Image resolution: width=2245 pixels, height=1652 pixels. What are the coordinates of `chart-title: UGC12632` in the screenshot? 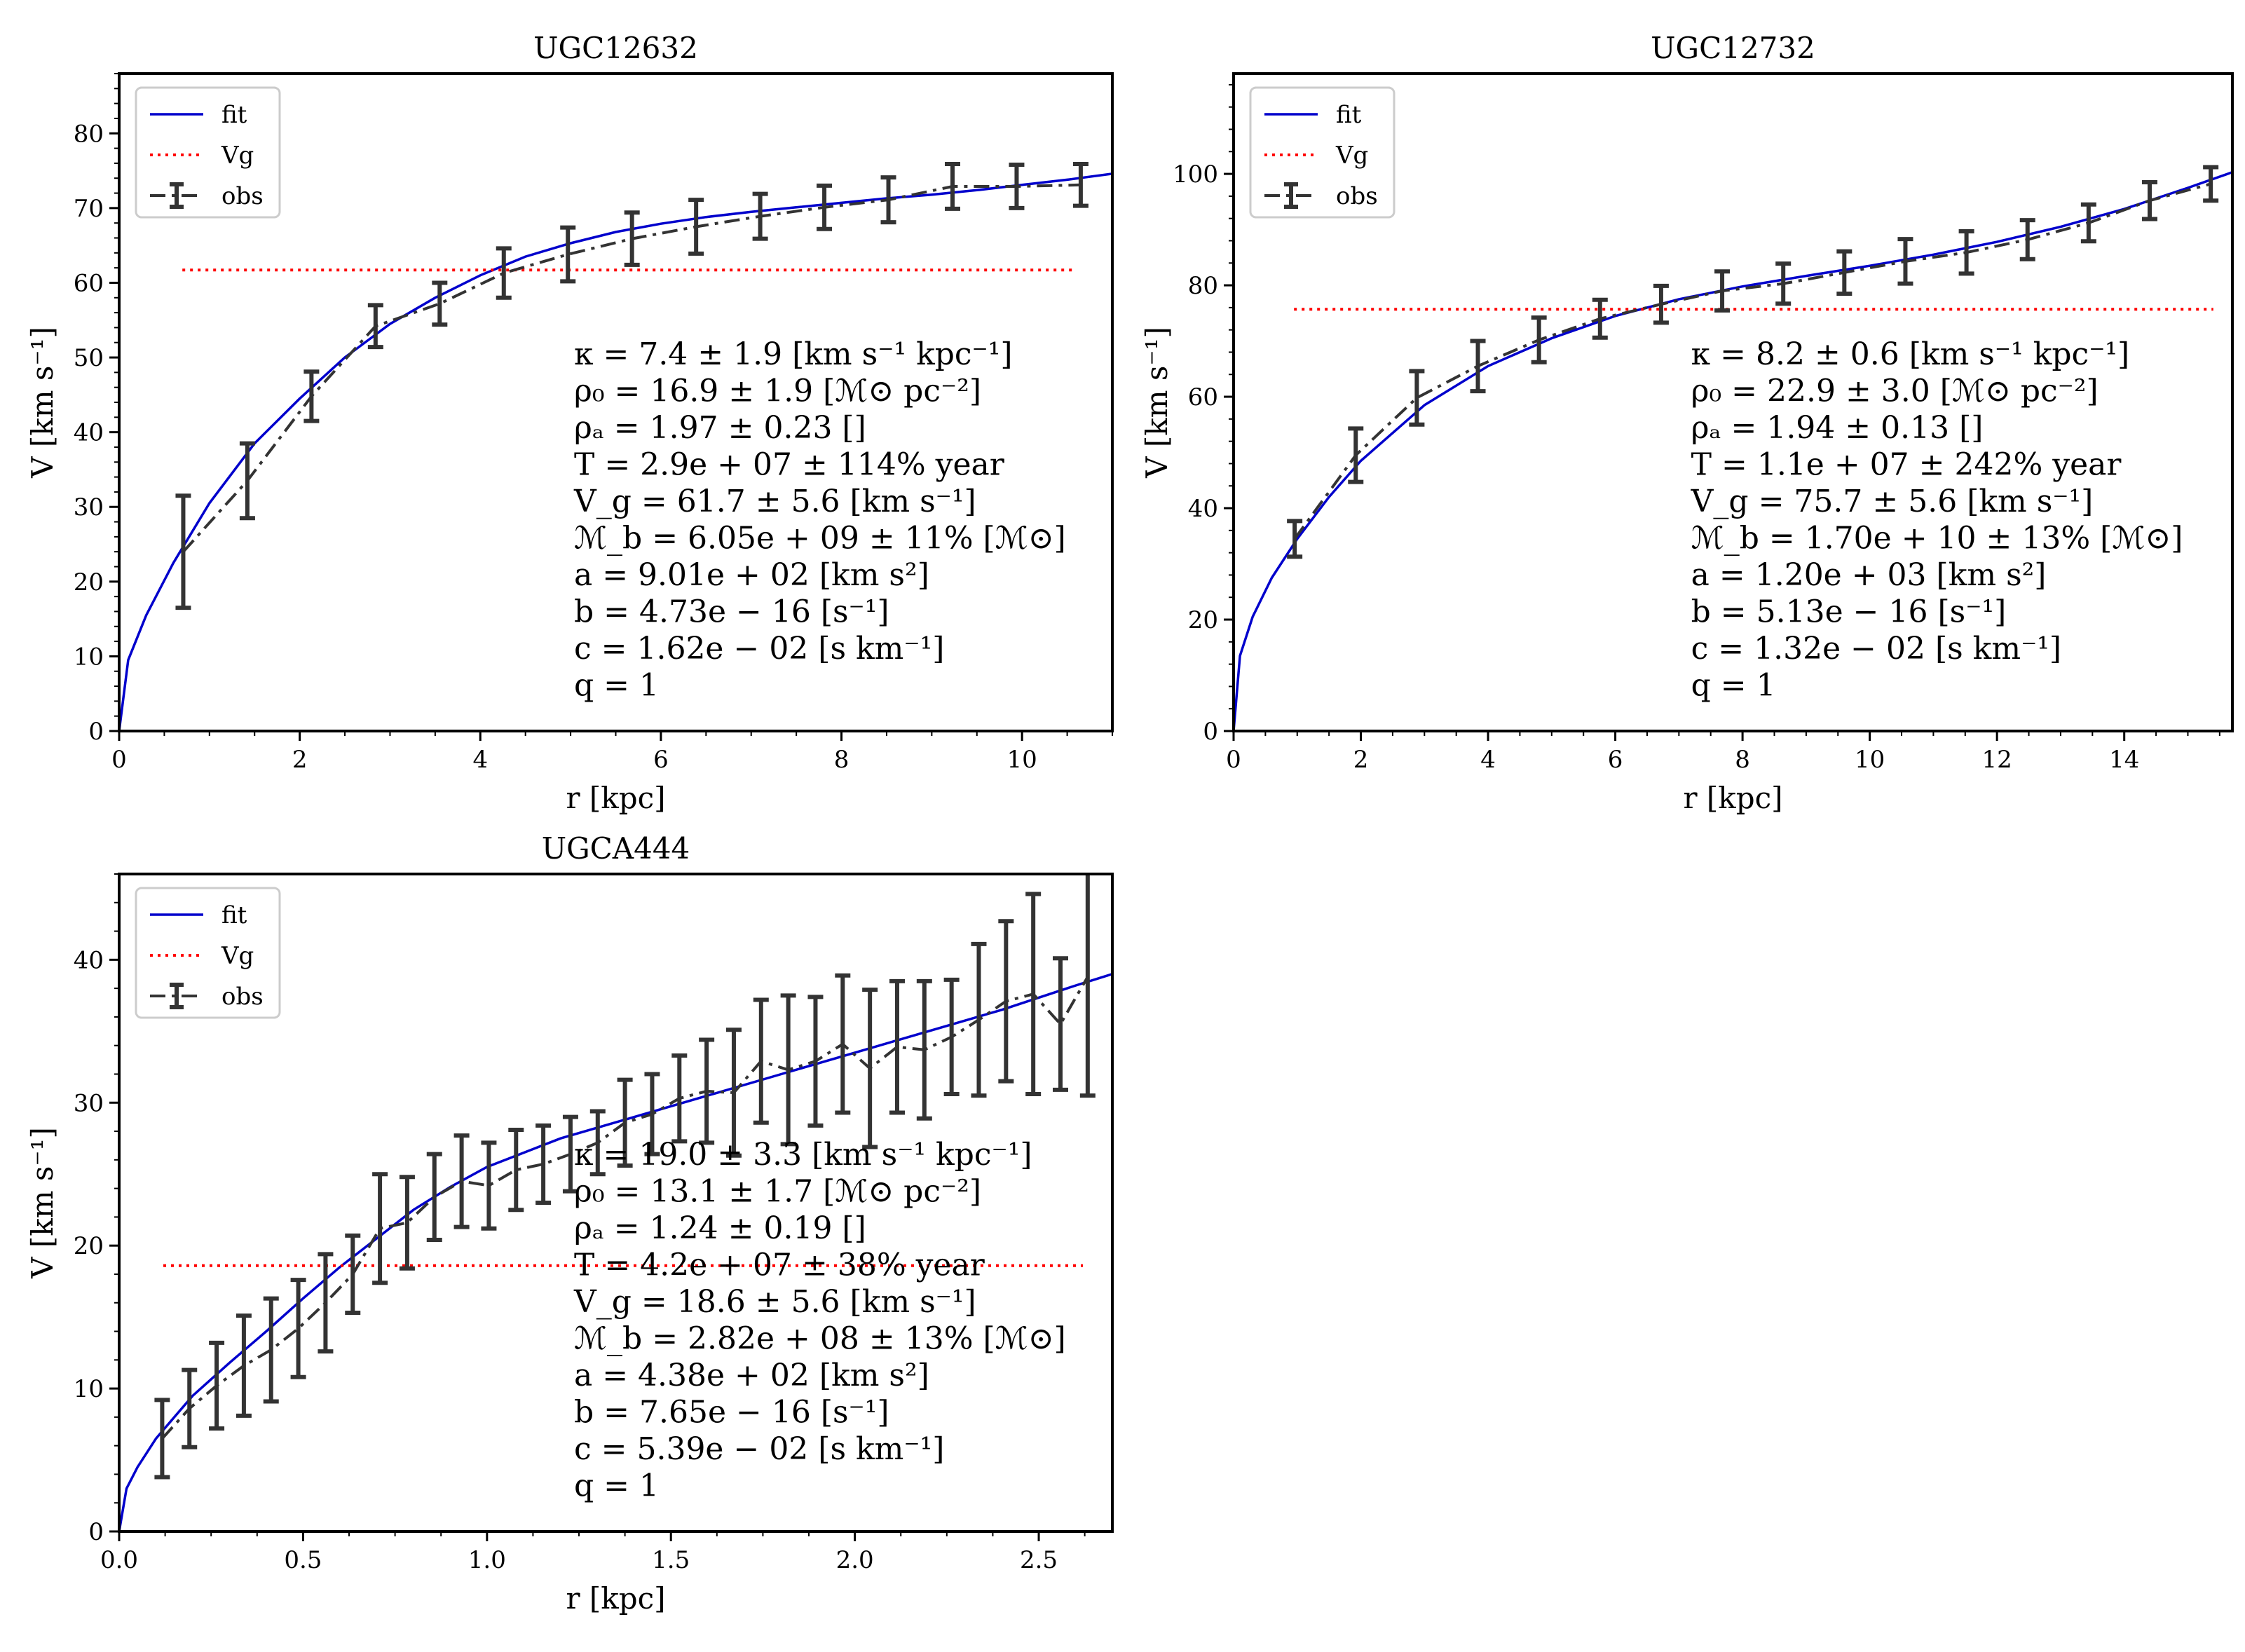 It's located at (616, 48).